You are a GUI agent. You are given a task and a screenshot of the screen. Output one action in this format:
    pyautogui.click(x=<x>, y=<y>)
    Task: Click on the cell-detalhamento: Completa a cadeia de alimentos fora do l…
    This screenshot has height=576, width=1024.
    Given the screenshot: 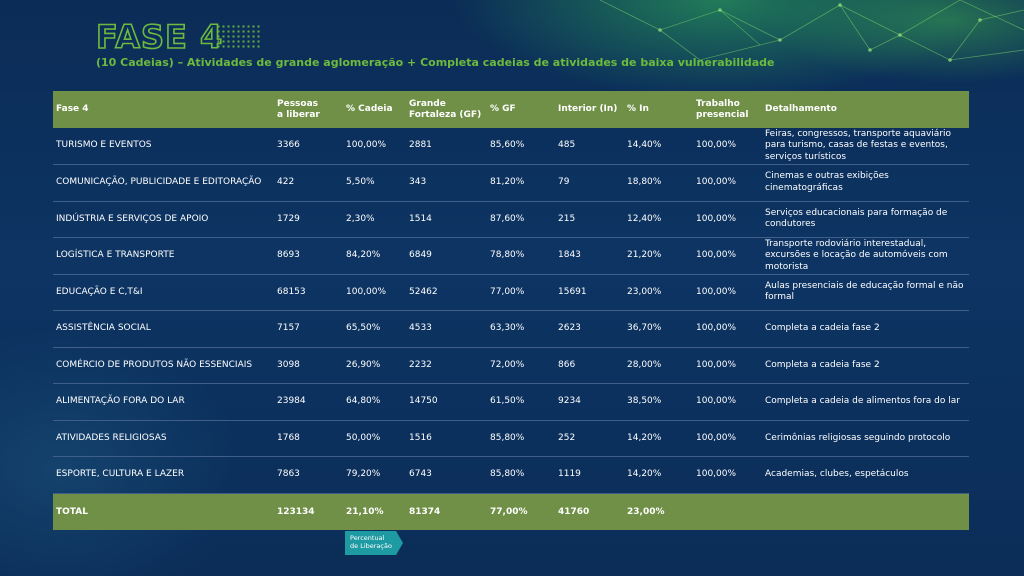 What is the action you would take?
    pyautogui.click(x=865, y=402)
    